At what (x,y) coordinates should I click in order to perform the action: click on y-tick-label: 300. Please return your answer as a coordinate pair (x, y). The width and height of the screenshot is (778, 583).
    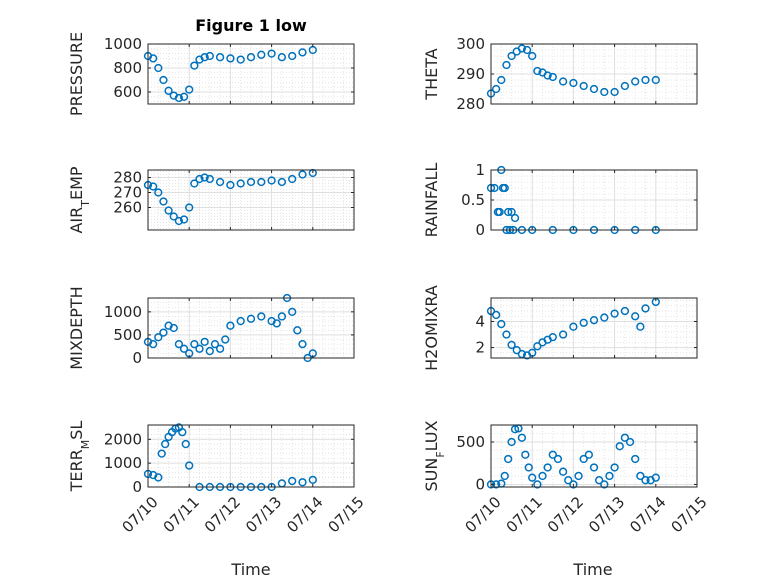
    Looking at the image, I should click on (470, 44).